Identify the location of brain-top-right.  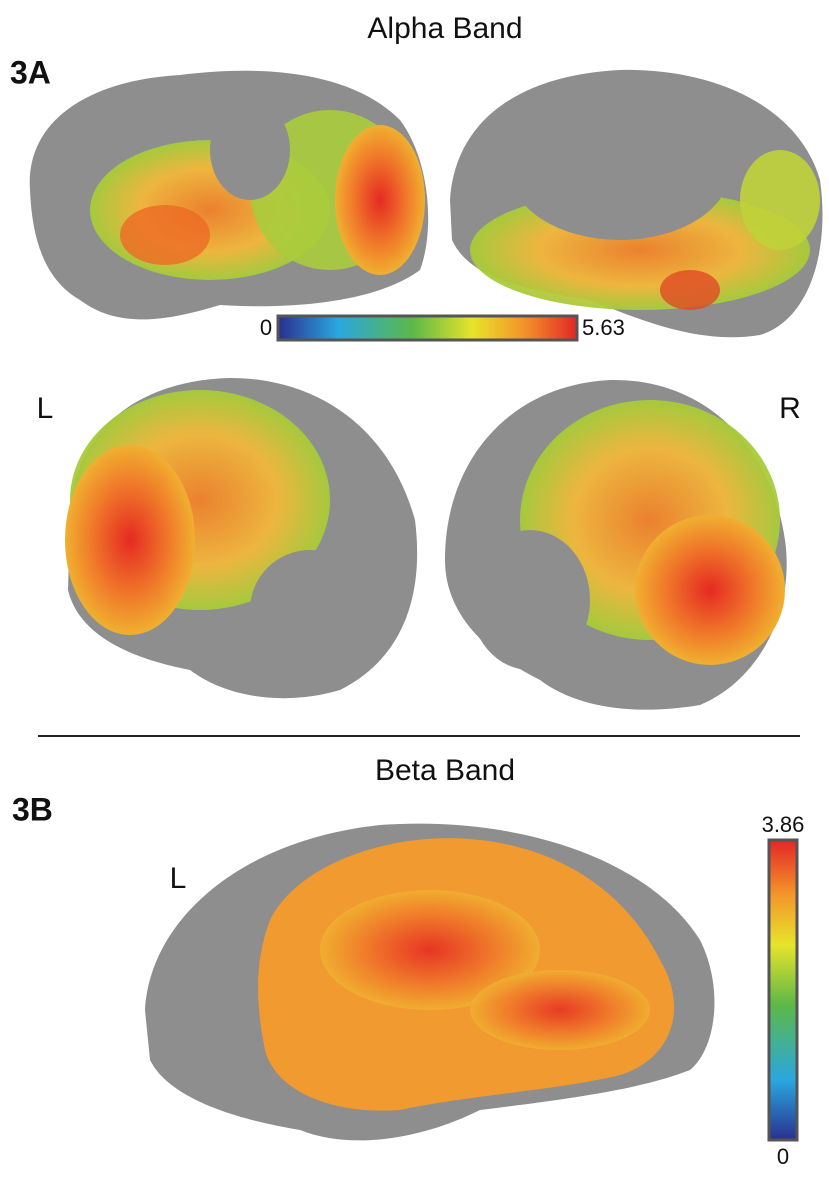
(636, 203).